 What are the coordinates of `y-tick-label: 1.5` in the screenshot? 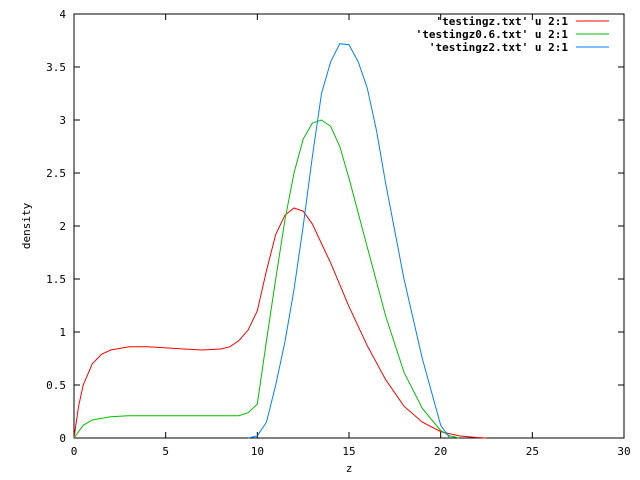 It's located at (56, 279).